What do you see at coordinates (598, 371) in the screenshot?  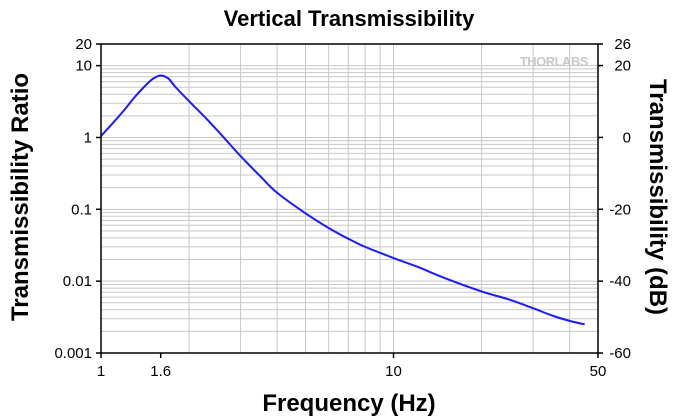 I see `x-tick-label: 50` at bounding box center [598, 371].